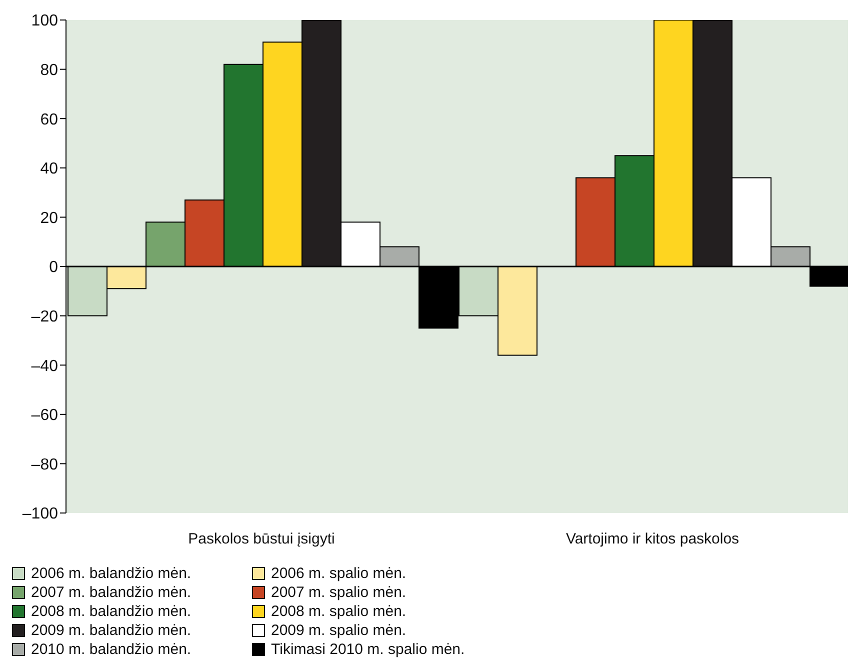 This screenshot has height=663, width=853. What do you see at coordinates (40, 514) in the screenshot?
I see `y-tick-label: –100` at bounding box center [40, 514].